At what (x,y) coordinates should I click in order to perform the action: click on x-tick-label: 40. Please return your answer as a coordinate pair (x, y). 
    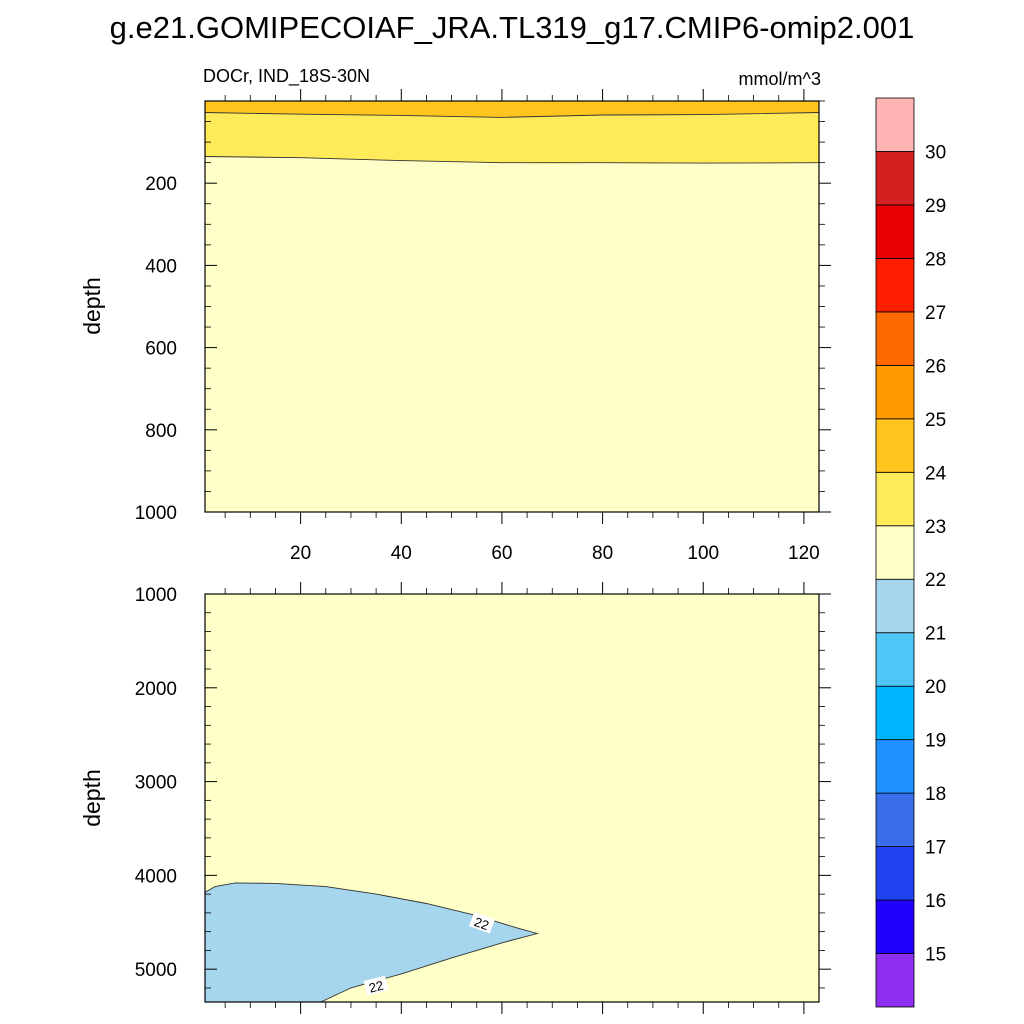
    Looking at the image, I should click on (401, 553).